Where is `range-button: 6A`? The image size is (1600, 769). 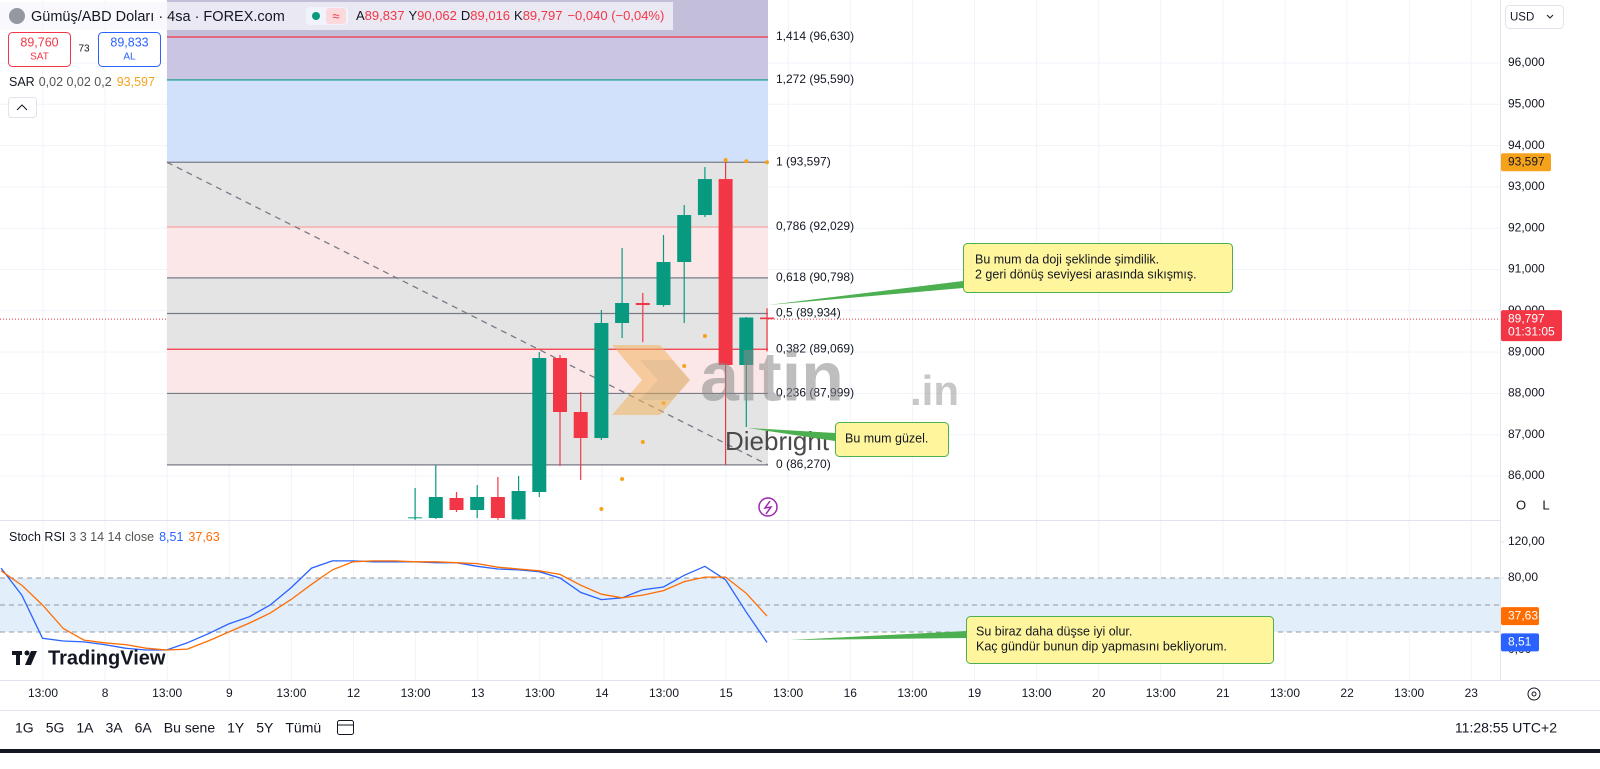
range-button: 6A is located at coordinates (144, 728).